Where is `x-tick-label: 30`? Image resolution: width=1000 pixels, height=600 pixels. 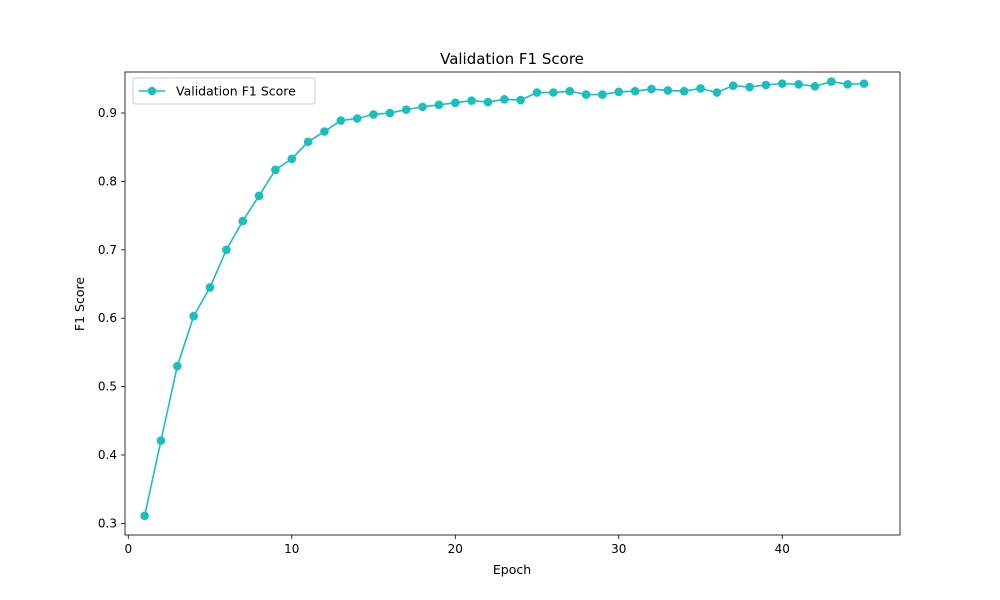 x-tick-label: 30 is located at coordinates (618, 549).